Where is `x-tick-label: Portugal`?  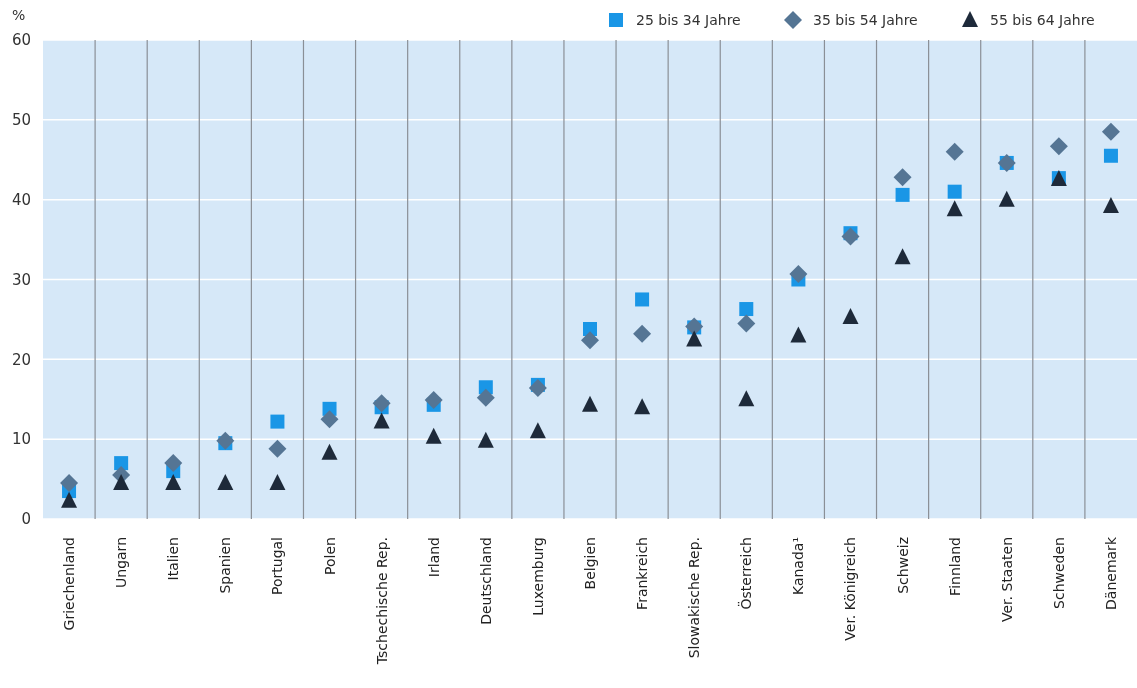 x-tick-label: Portugal is located at coordinates (277, 566).